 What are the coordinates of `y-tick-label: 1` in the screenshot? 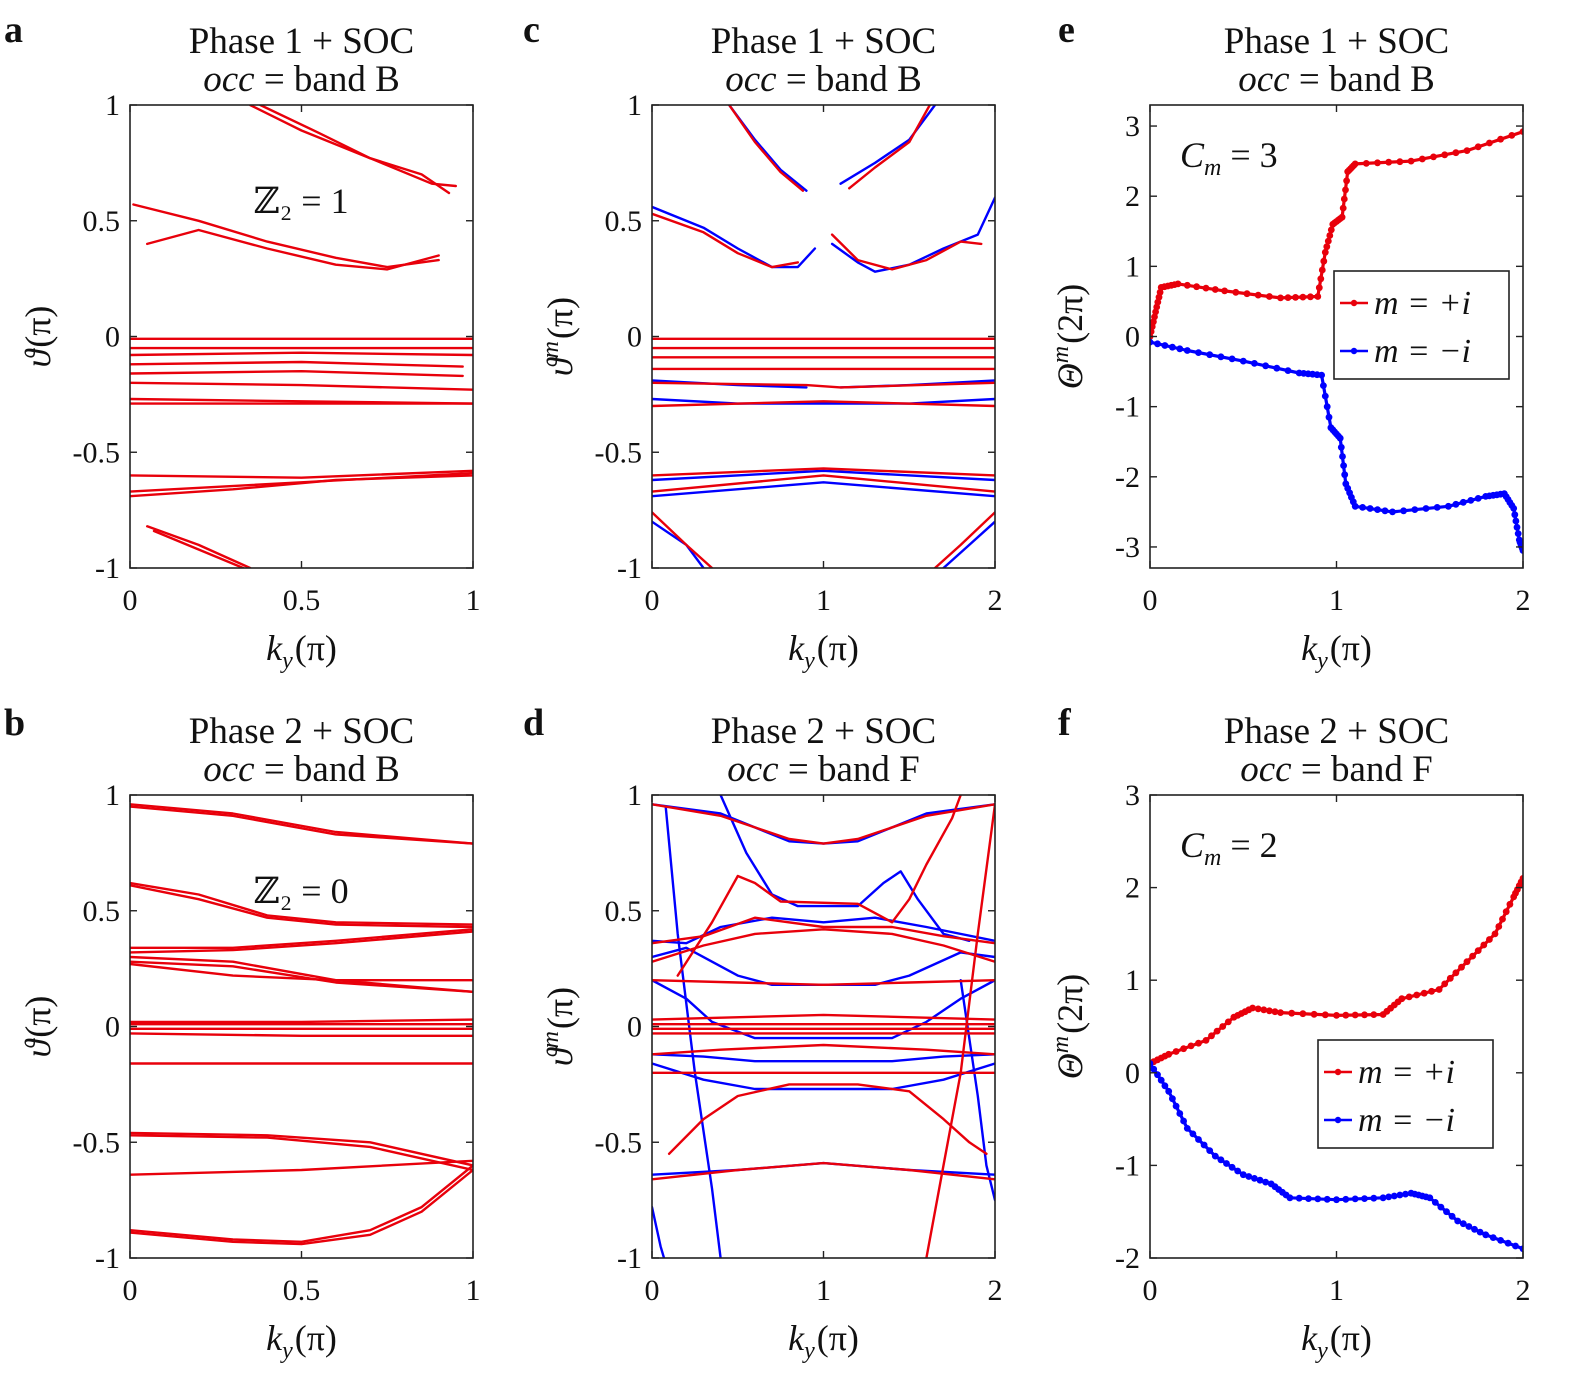 It's located at (112, 105).